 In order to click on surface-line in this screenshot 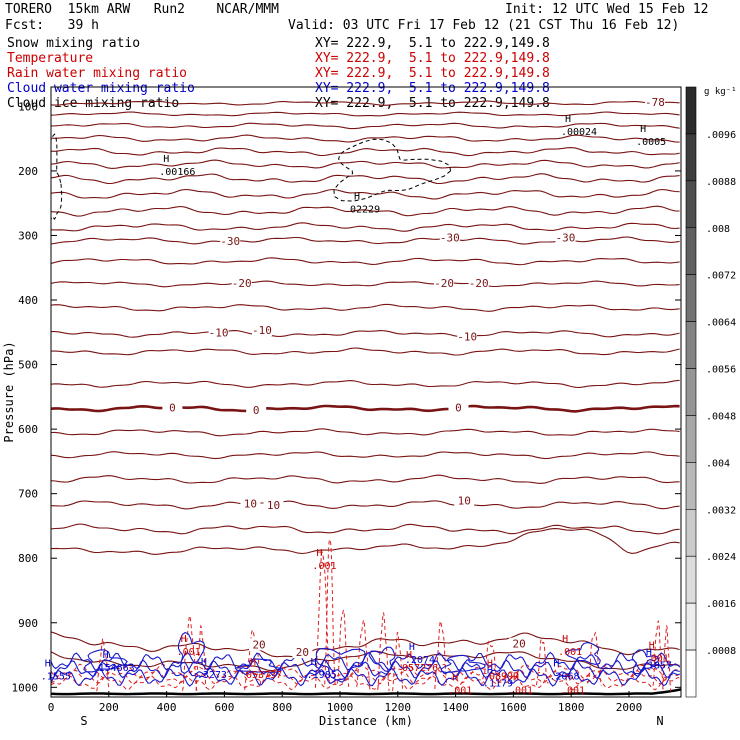, I will do `click(366, 692)`.